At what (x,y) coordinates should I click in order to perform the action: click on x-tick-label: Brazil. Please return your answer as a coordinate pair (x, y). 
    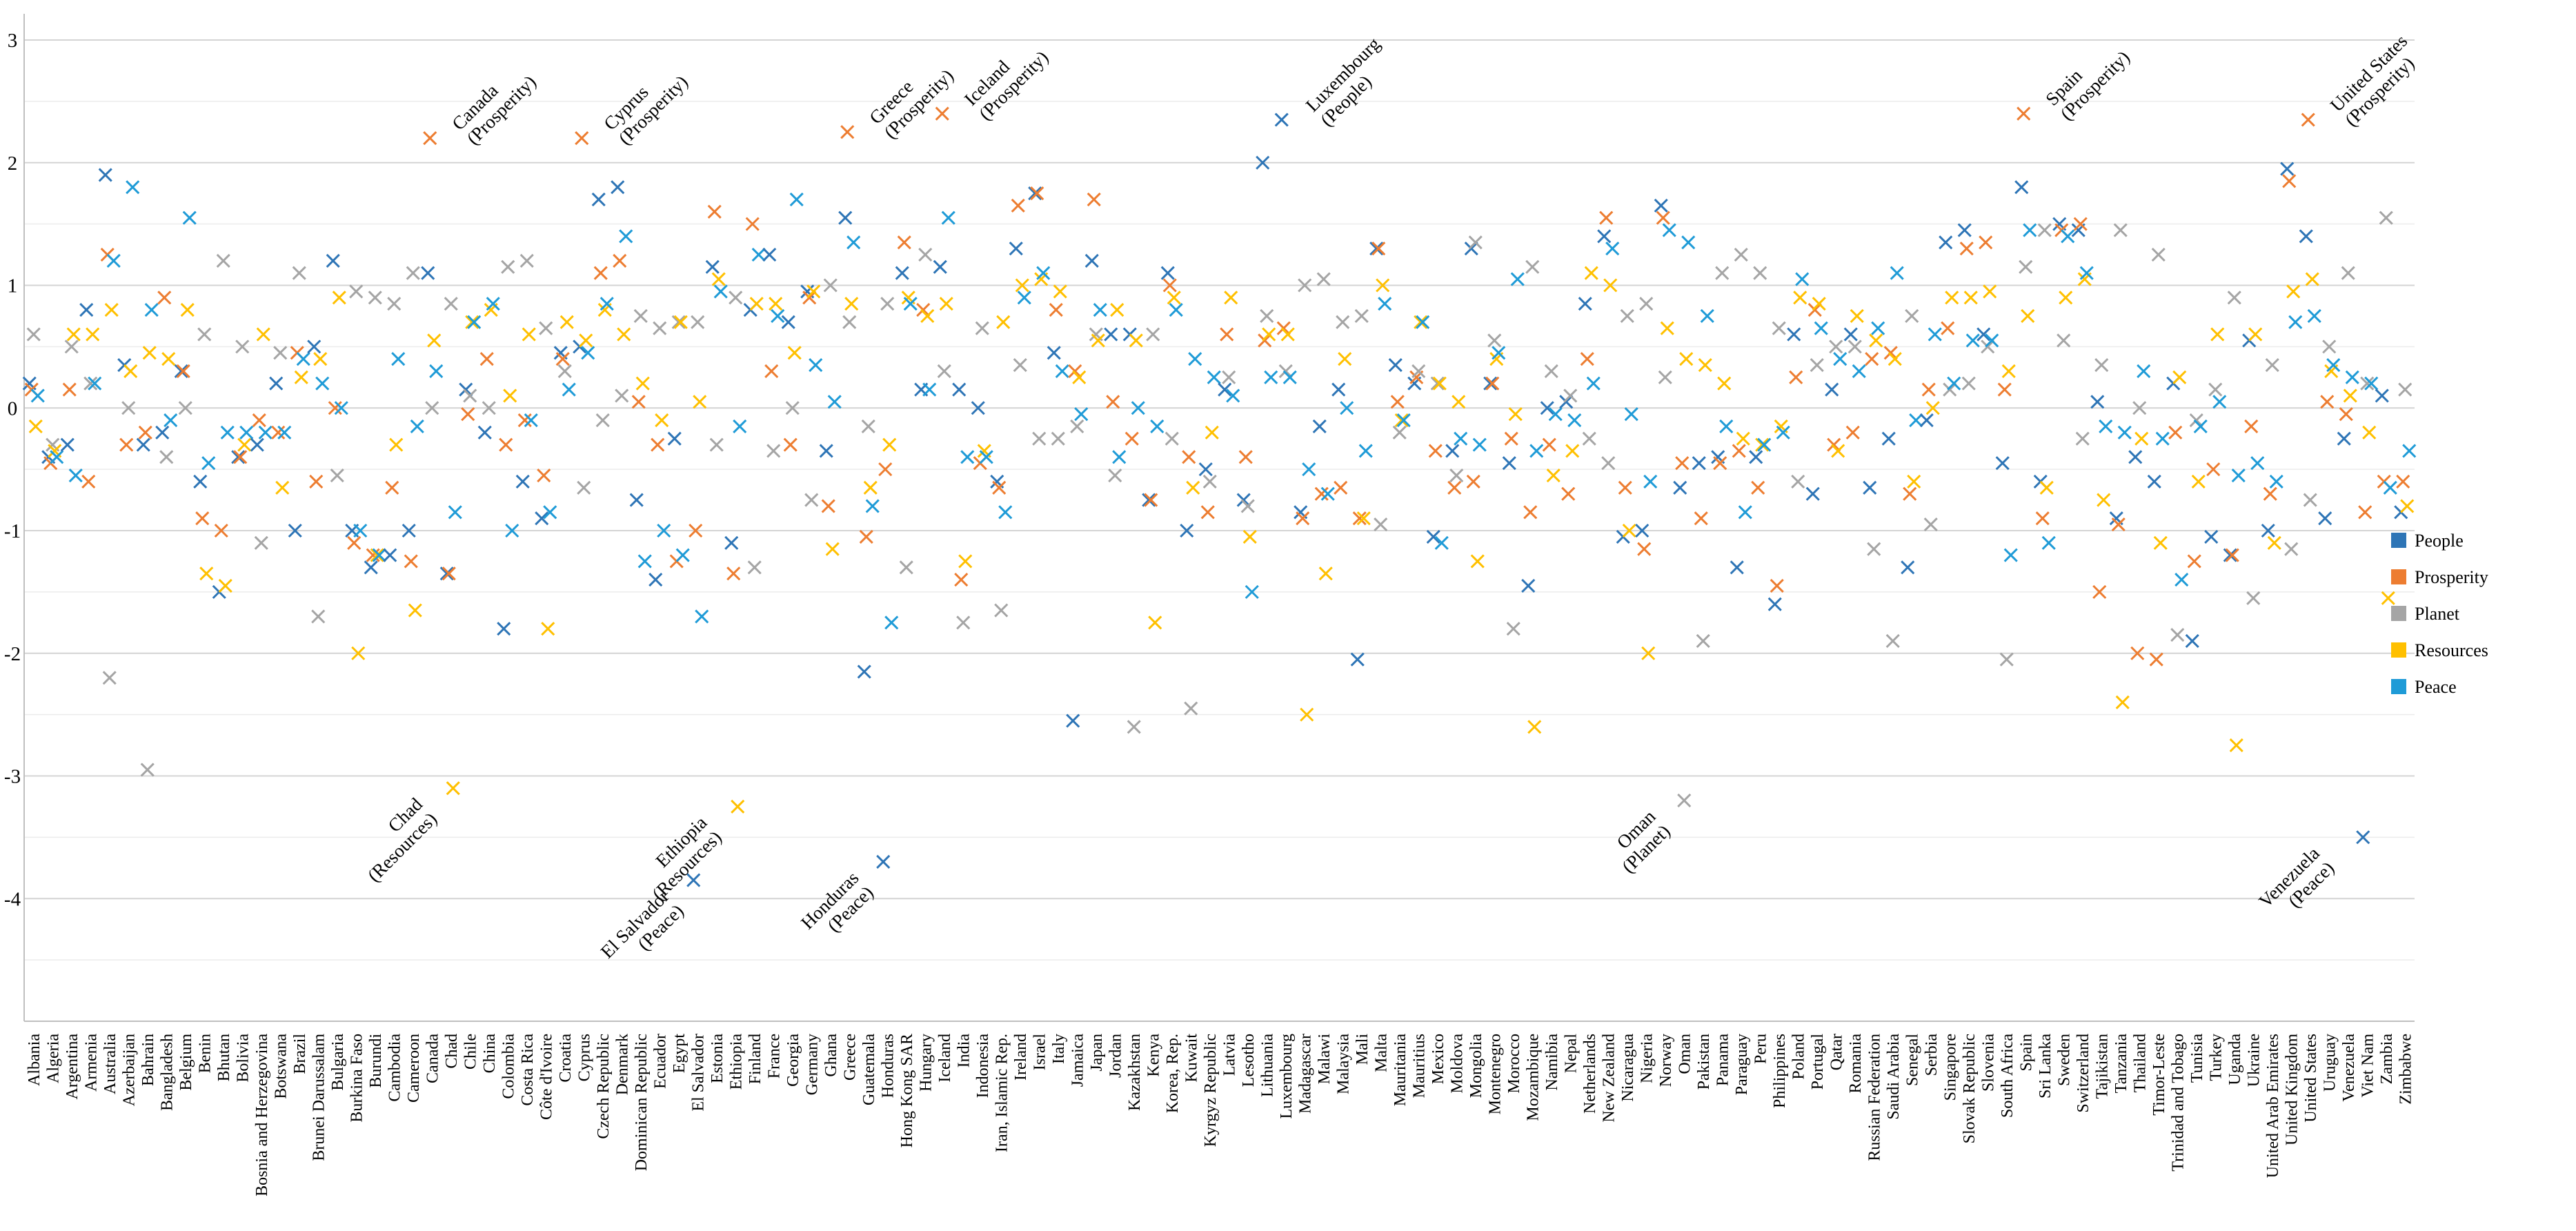
    Looking at the image, I should click on (300, 1054).